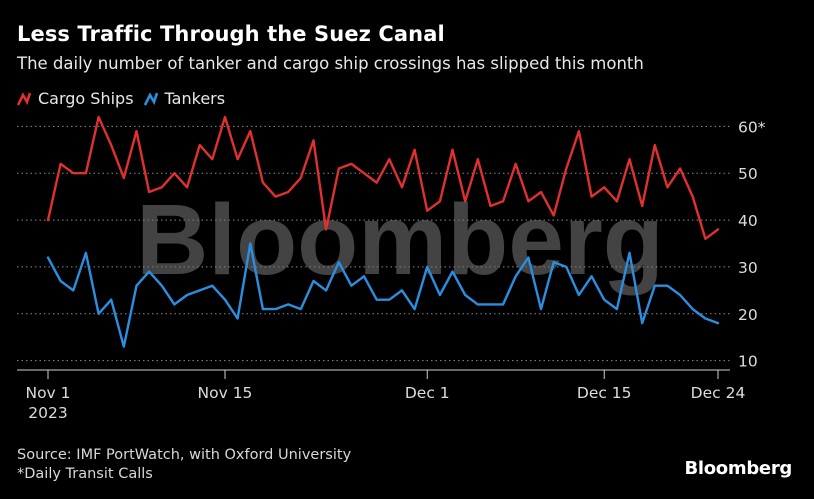 The height and width of the screenshot is (499, 814). I want to click on y-tick-label: 10, so click(748, 362).